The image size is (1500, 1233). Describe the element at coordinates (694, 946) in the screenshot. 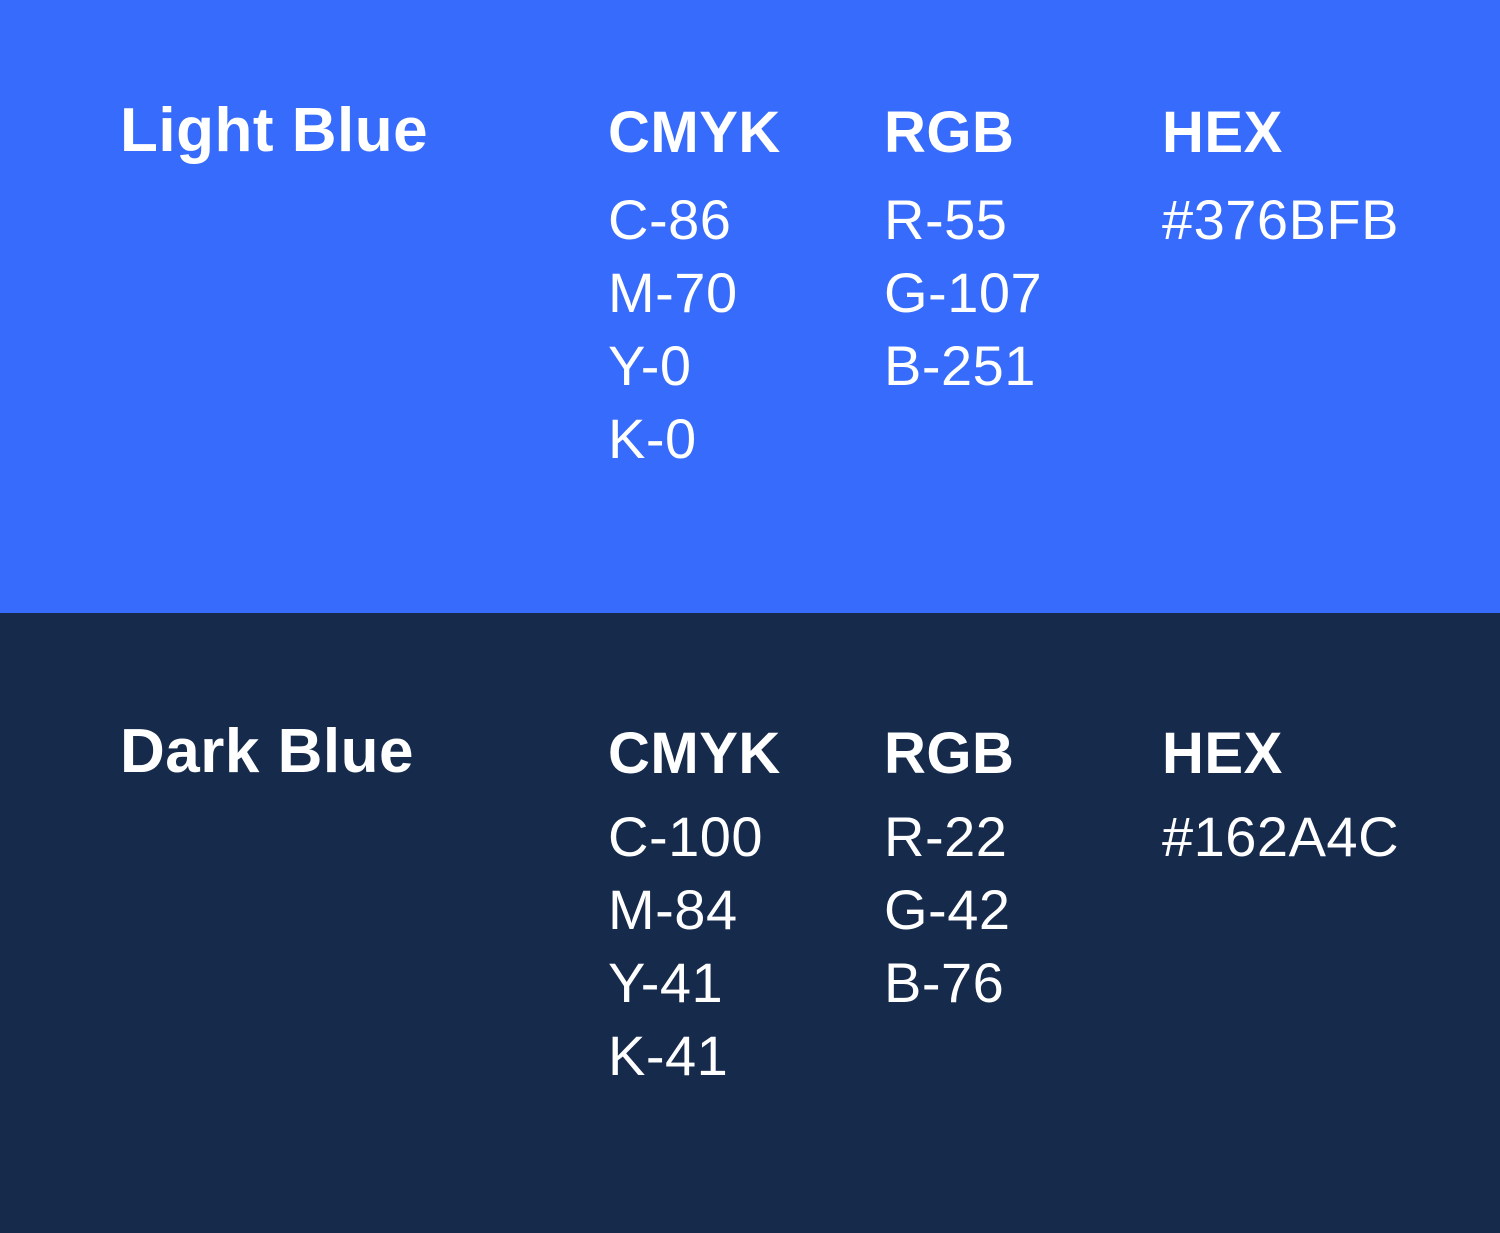

I see `cmyk-values: C-100 M-84 Y-41 K-41` at that location.